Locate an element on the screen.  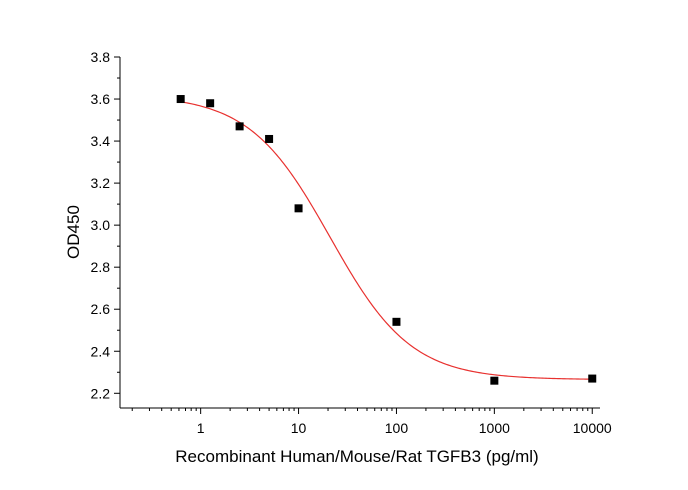
x-axis: 1 10 100 1000 10000 is located at coordinates (366, 421).